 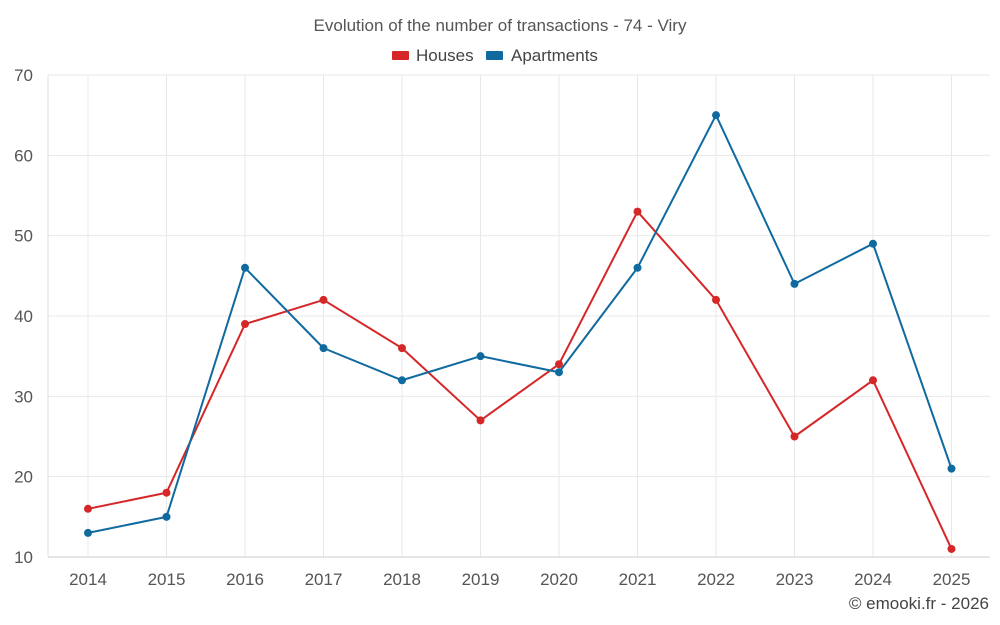 I want to click on x-tick-label-2014: 2014, so click(x=88, y=579).